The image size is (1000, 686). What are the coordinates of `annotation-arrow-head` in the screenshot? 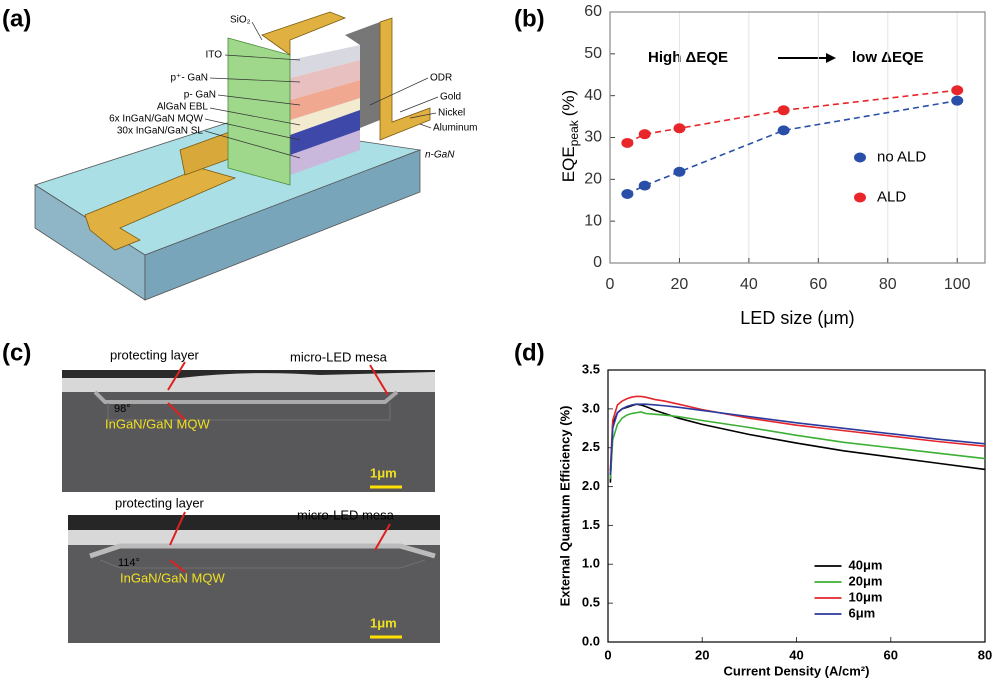 It's located at (831, 58).